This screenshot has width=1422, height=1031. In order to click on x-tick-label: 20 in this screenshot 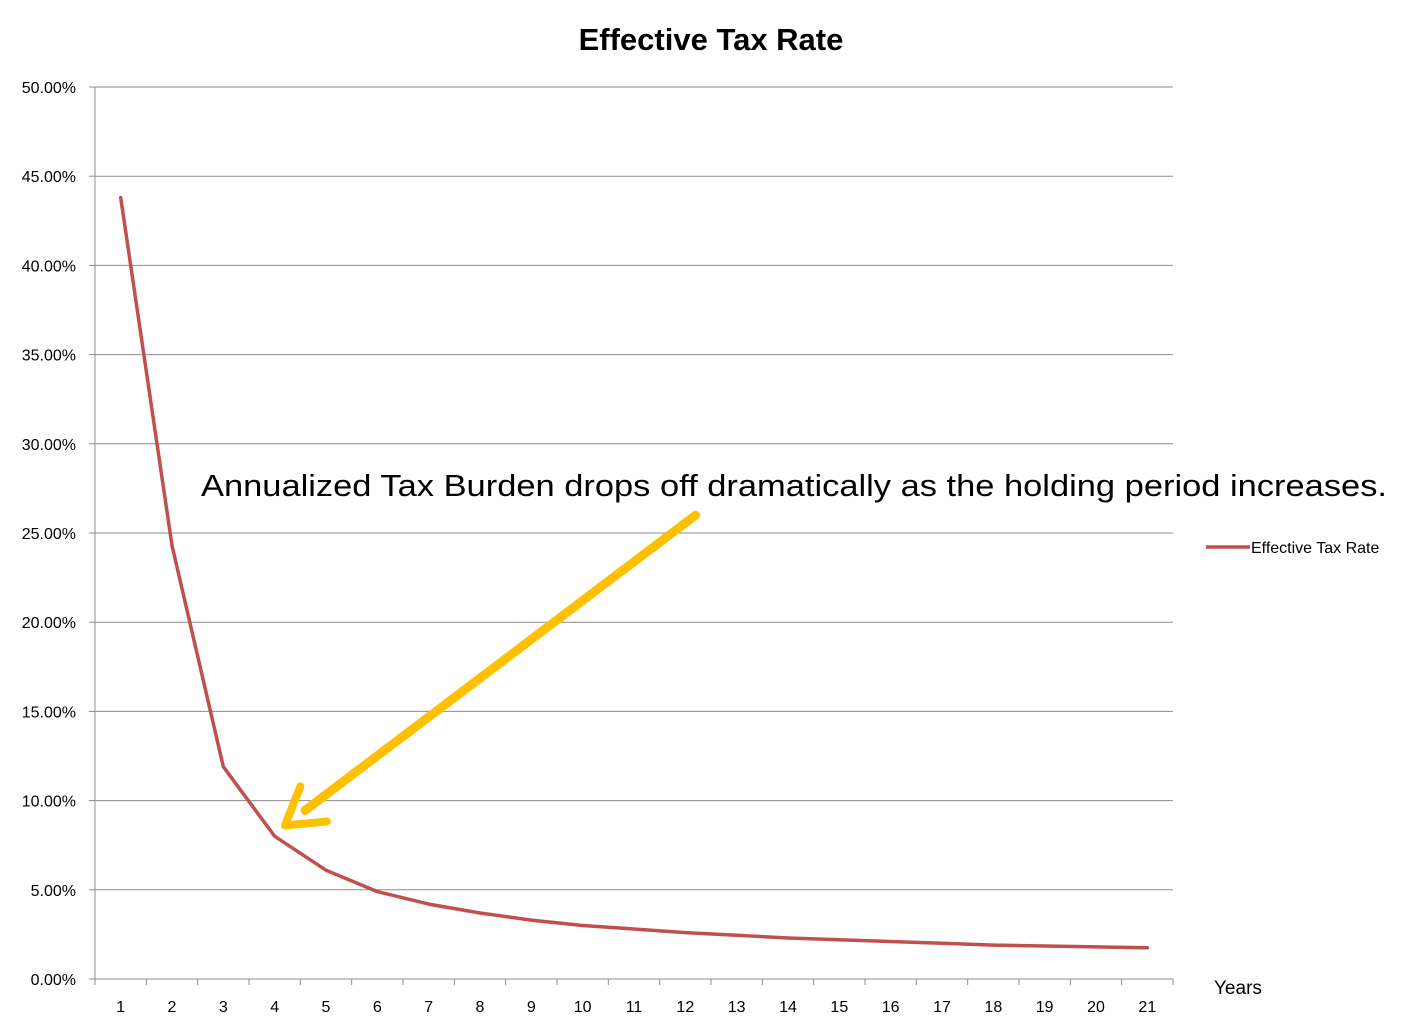, I will do `click(1096, 1007)`.